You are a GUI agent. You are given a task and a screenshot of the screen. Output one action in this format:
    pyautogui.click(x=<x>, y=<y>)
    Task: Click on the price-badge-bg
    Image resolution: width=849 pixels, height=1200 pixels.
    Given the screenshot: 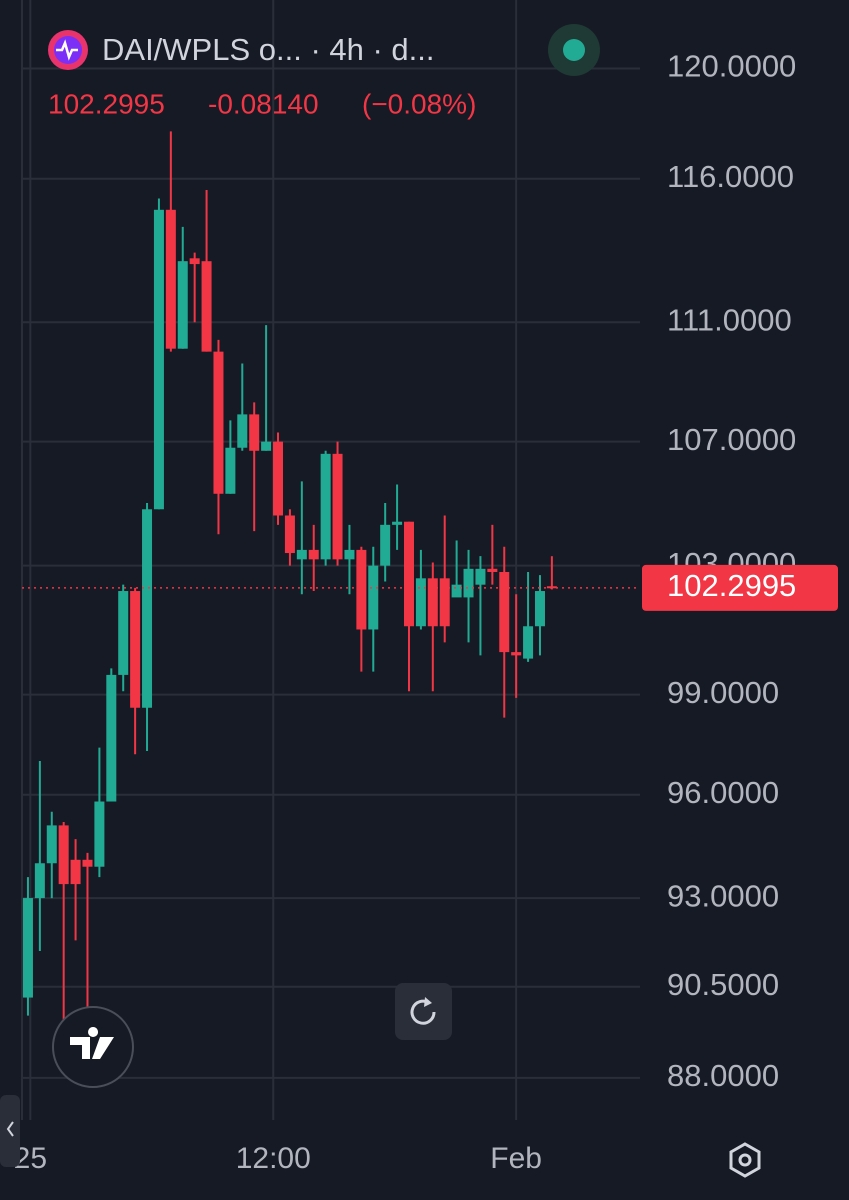 What is the action you would take?
    pyautogui.click(x=740, y=587)
    